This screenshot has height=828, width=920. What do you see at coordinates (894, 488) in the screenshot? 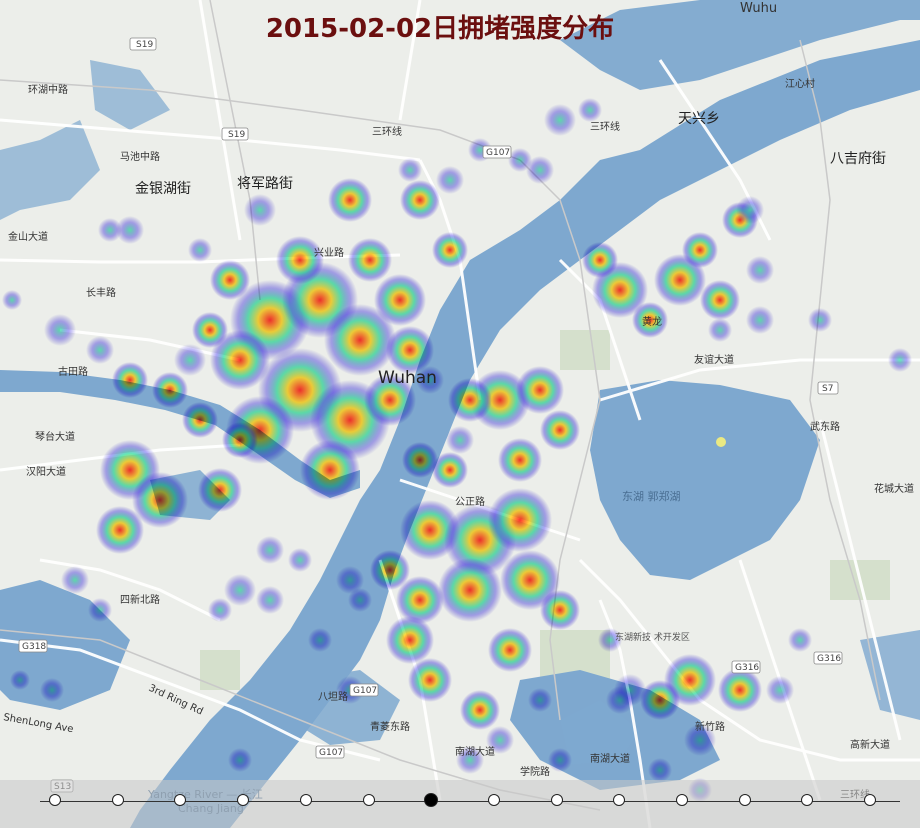
I see `label-huacheng: 花城大道` at bounding box center [894, 488].